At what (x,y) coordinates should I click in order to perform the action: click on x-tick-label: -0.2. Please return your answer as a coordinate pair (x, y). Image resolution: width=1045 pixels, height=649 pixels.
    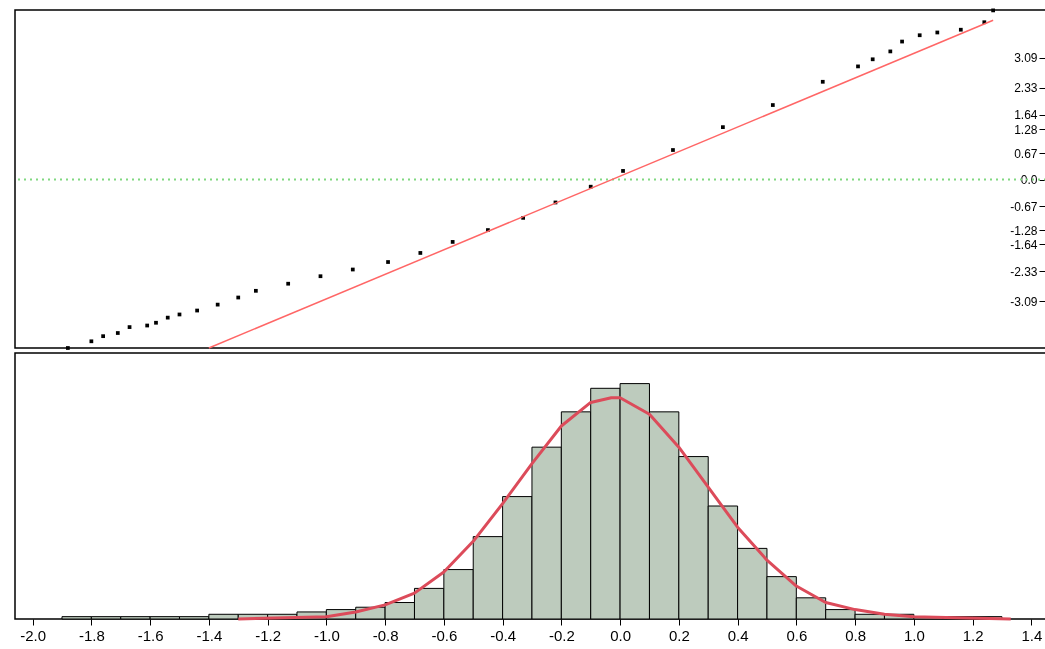
    Looking at the image, I should click on (561, 635).